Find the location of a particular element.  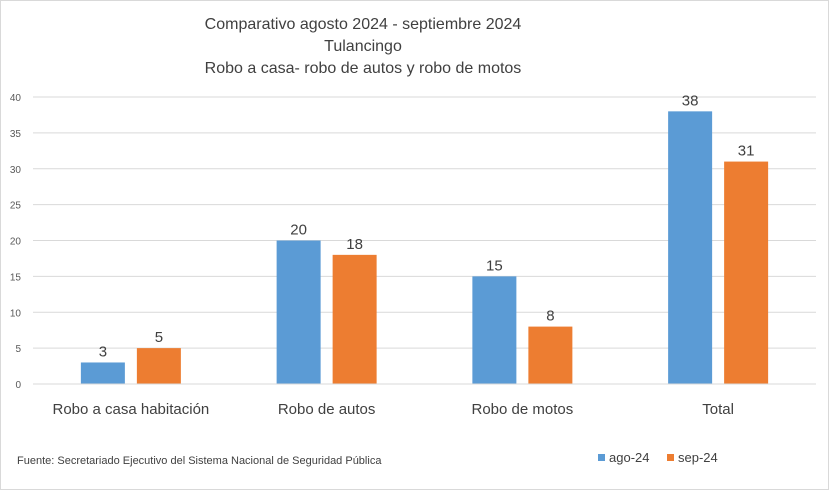

y-tick-label: 15 is located at coordinates (16, 277).